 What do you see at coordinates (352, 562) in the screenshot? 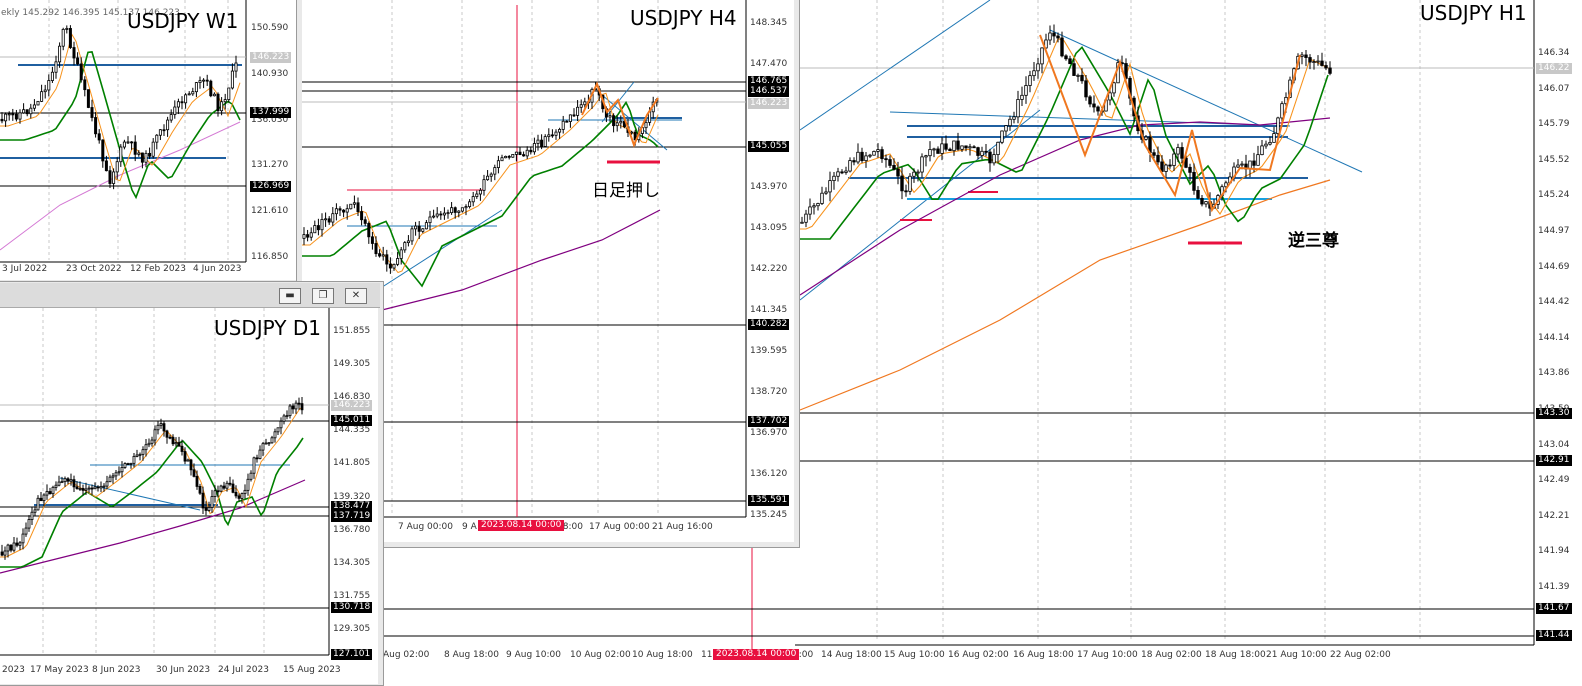
I see `price-tick-label: 134.305` at bounding box center [352, 562].